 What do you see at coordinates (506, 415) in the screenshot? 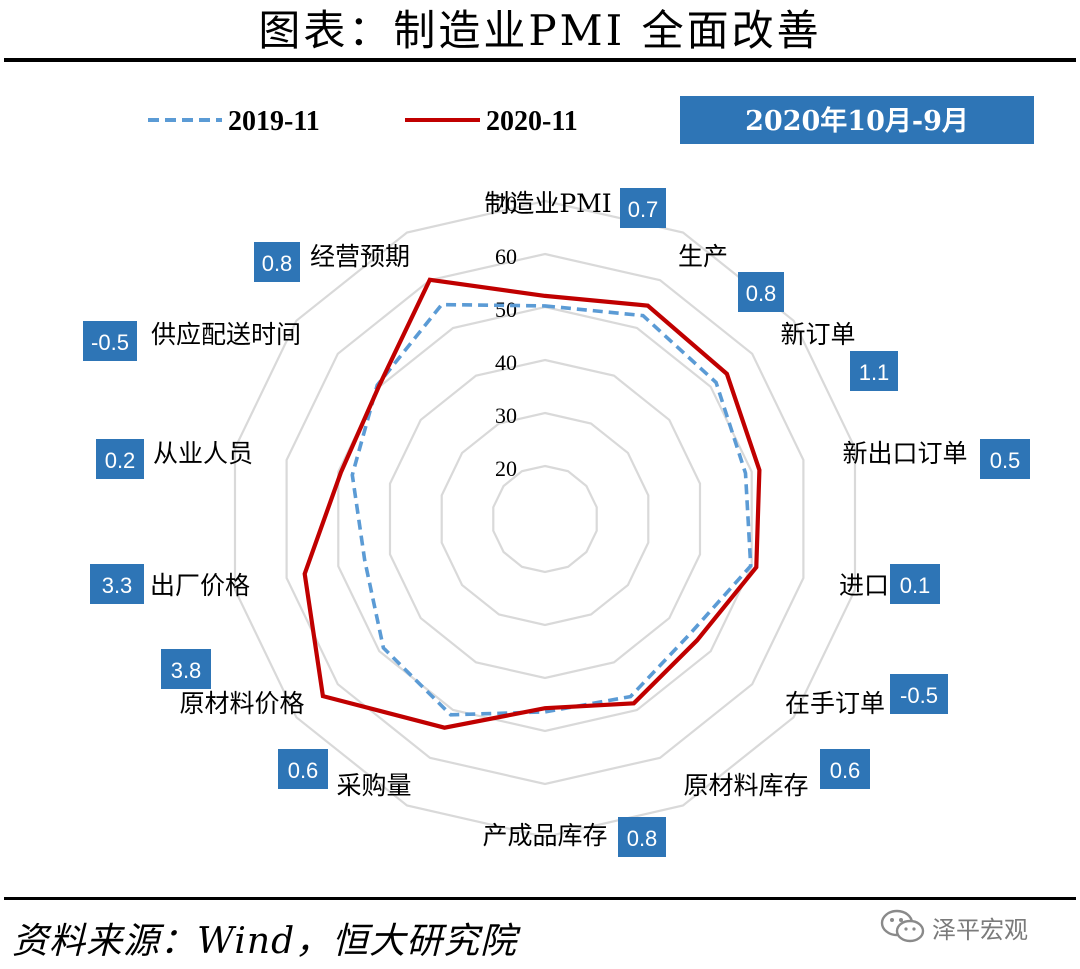
I see `r-tick-label: 30` at bounding box center [506, 415].